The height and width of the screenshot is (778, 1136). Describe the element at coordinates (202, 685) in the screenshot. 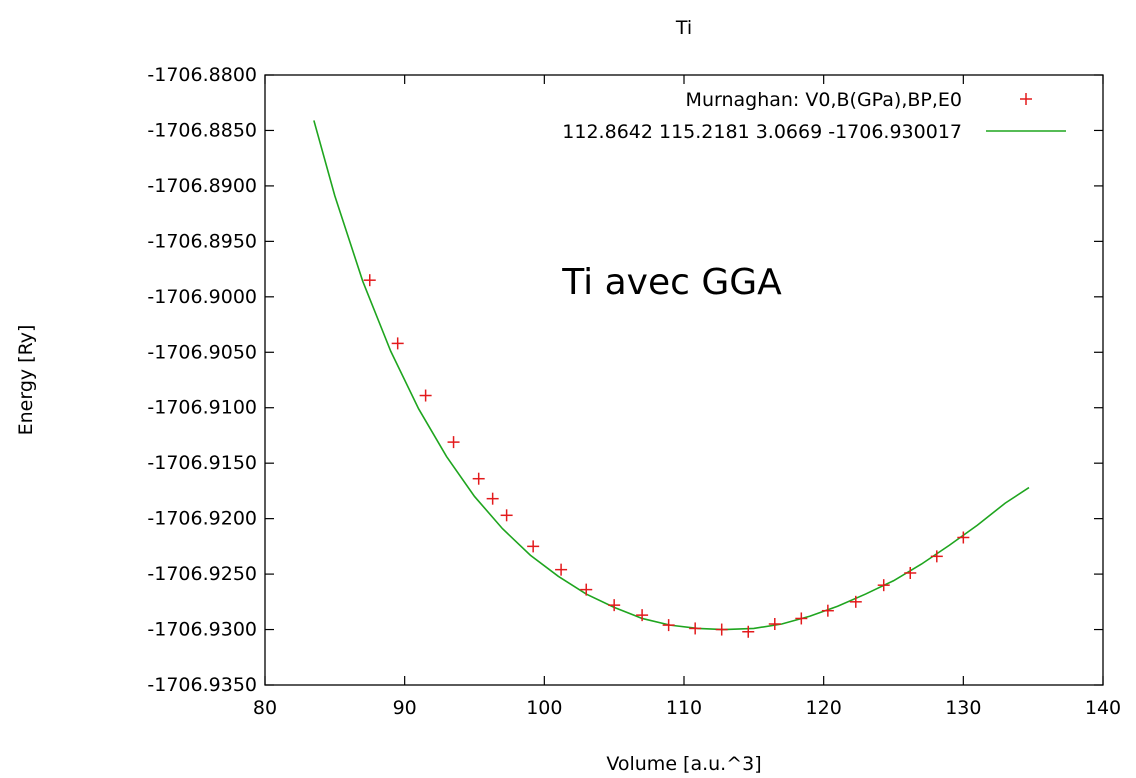

I see `y-tick-label: -1706.9350` at that location.